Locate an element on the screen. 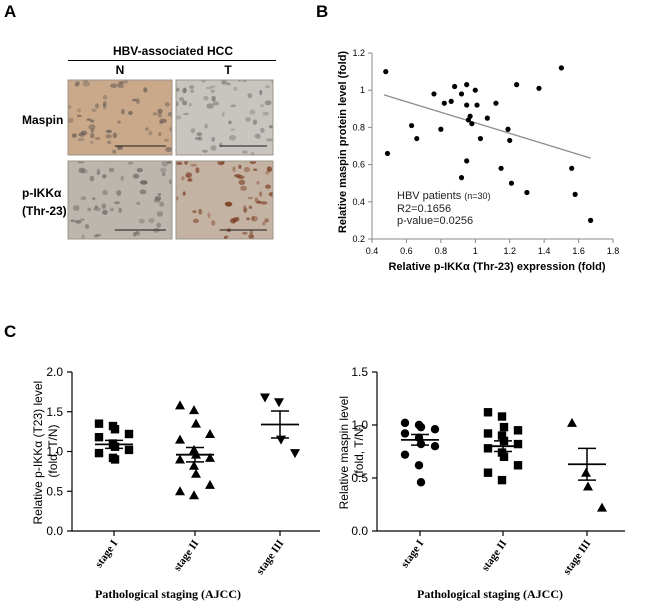 Image resolution: width=650 pixels, height=608 pixels. row-label-pikka: p-IKKα is located at coordinates (42, 193).